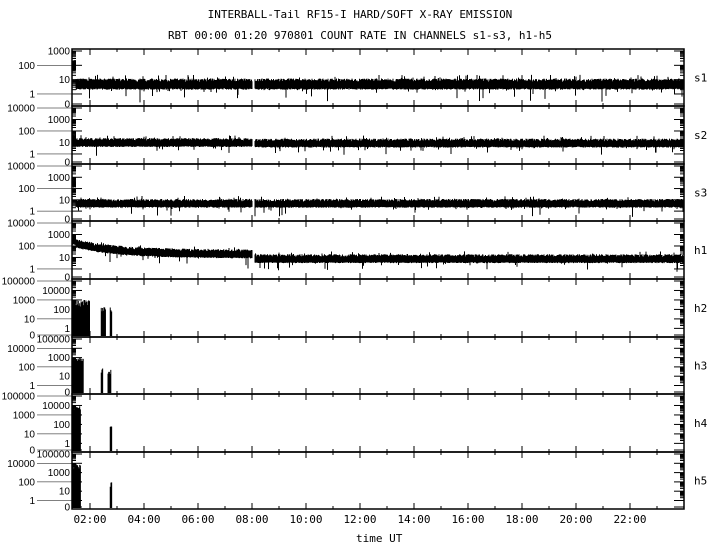  I want to click on x-tick-label: 06:00, so click(197, 519).